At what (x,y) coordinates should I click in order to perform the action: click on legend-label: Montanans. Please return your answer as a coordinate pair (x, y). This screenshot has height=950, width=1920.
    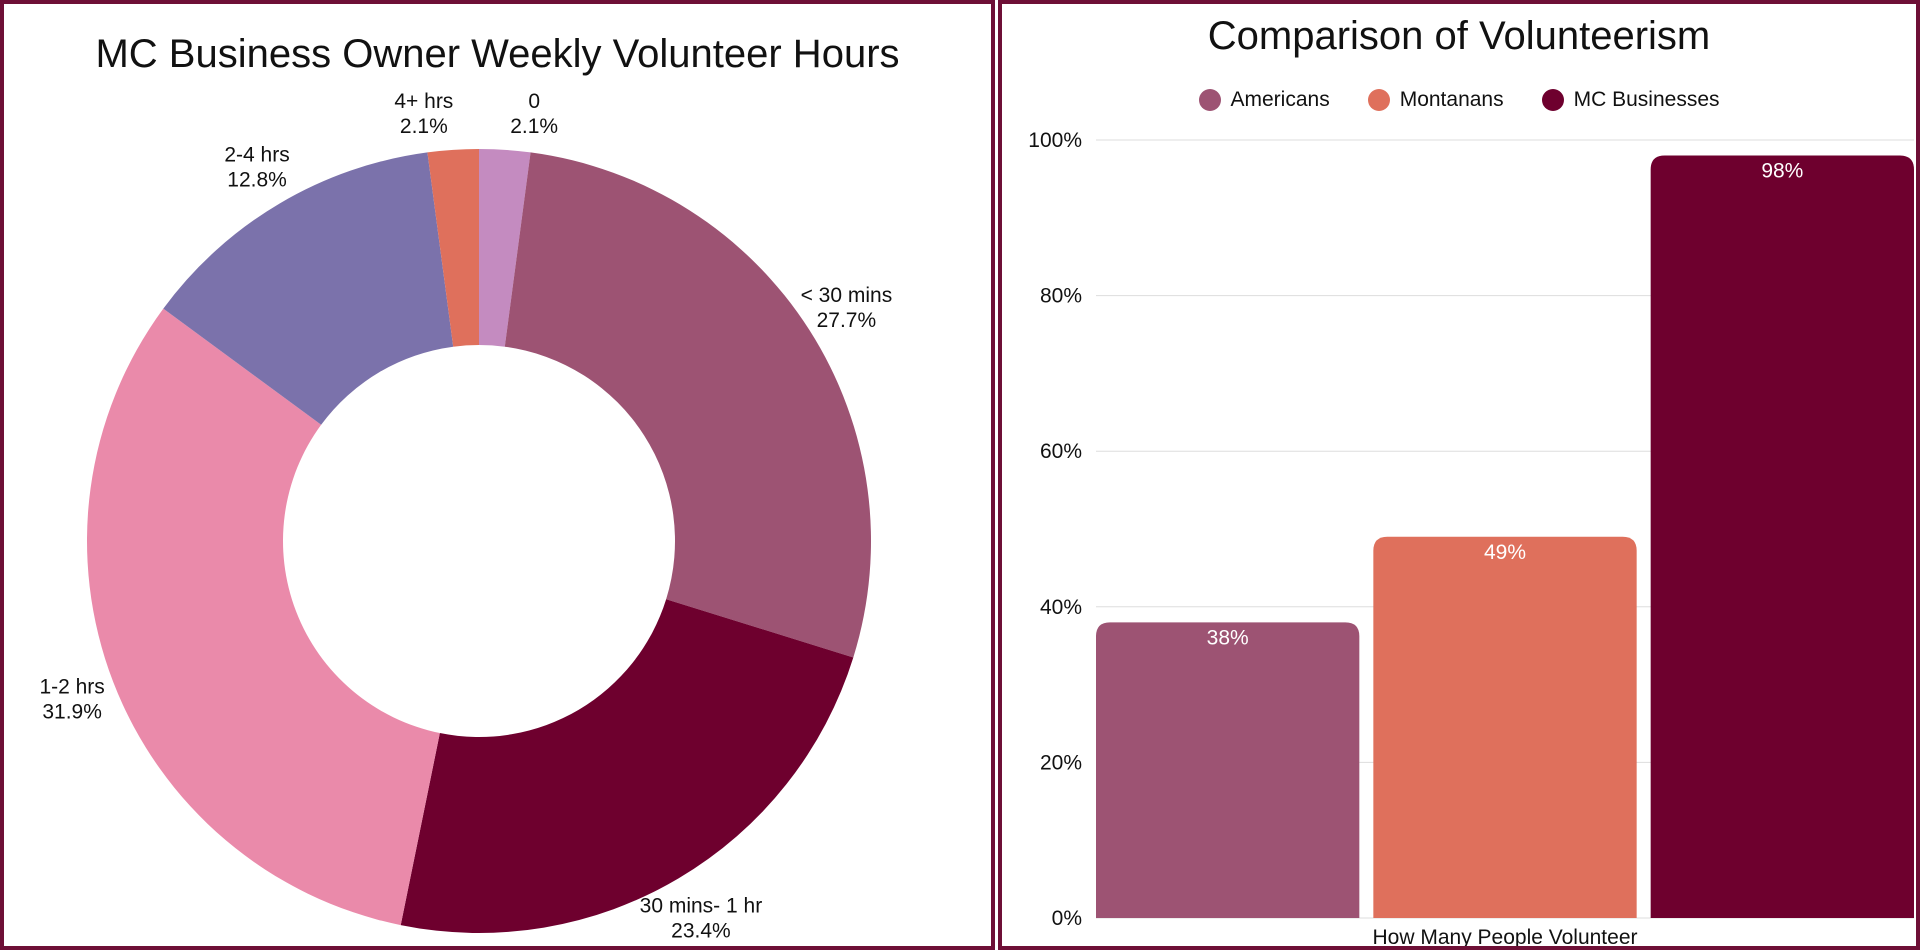
    Looking at the image, I should click on (1451, 99).